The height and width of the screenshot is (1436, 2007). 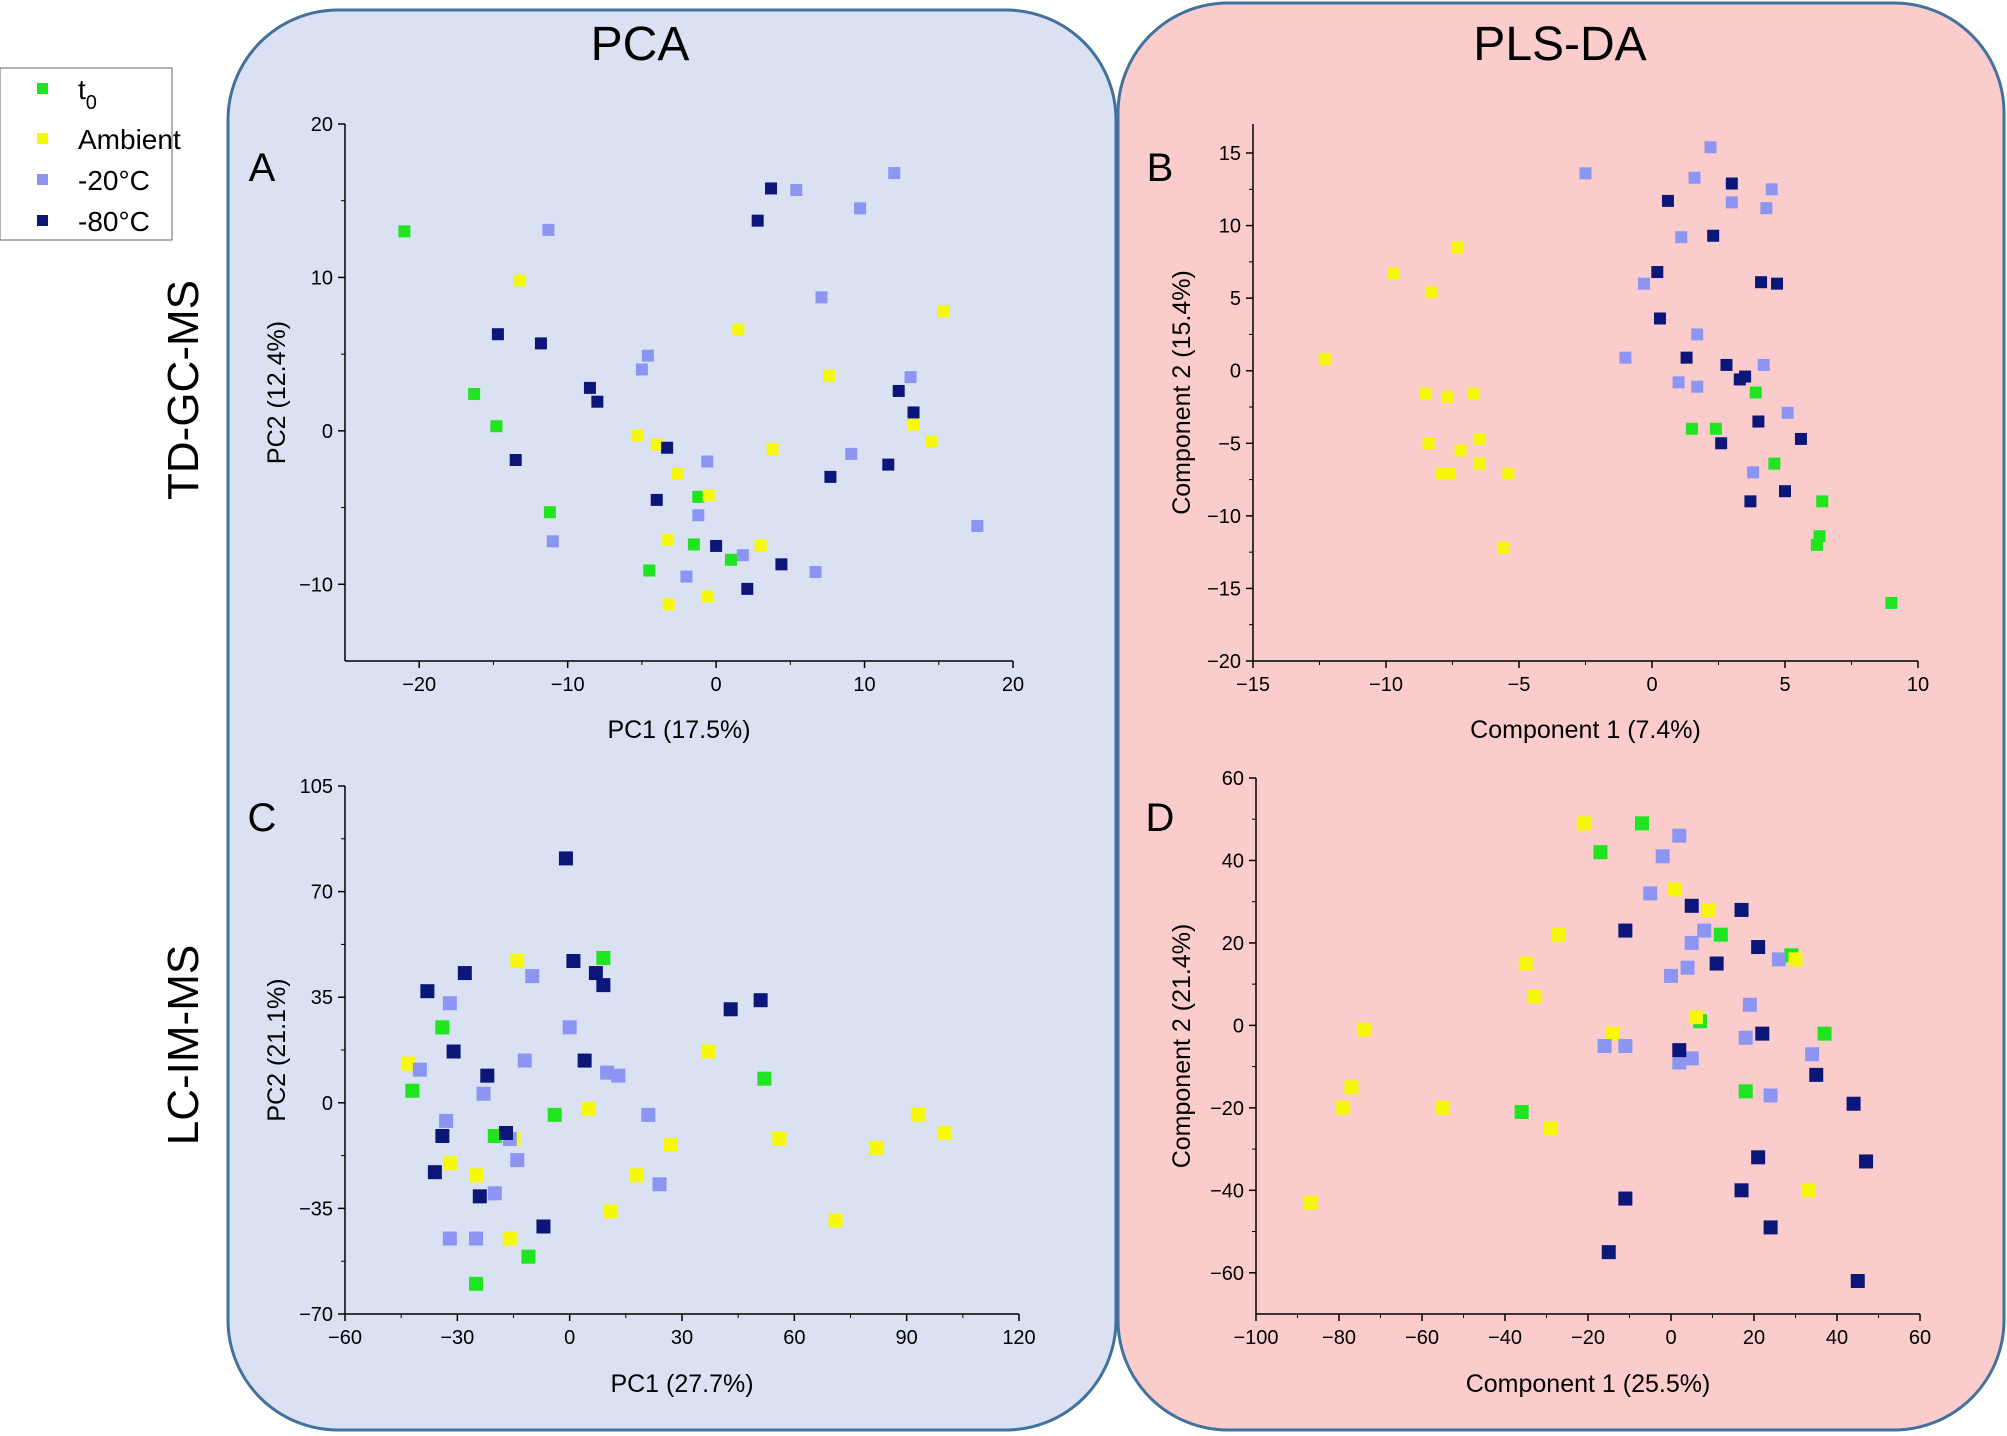 I want to click on y-axis-label: PC2 (21.1%), so click(x=277, y=1049).